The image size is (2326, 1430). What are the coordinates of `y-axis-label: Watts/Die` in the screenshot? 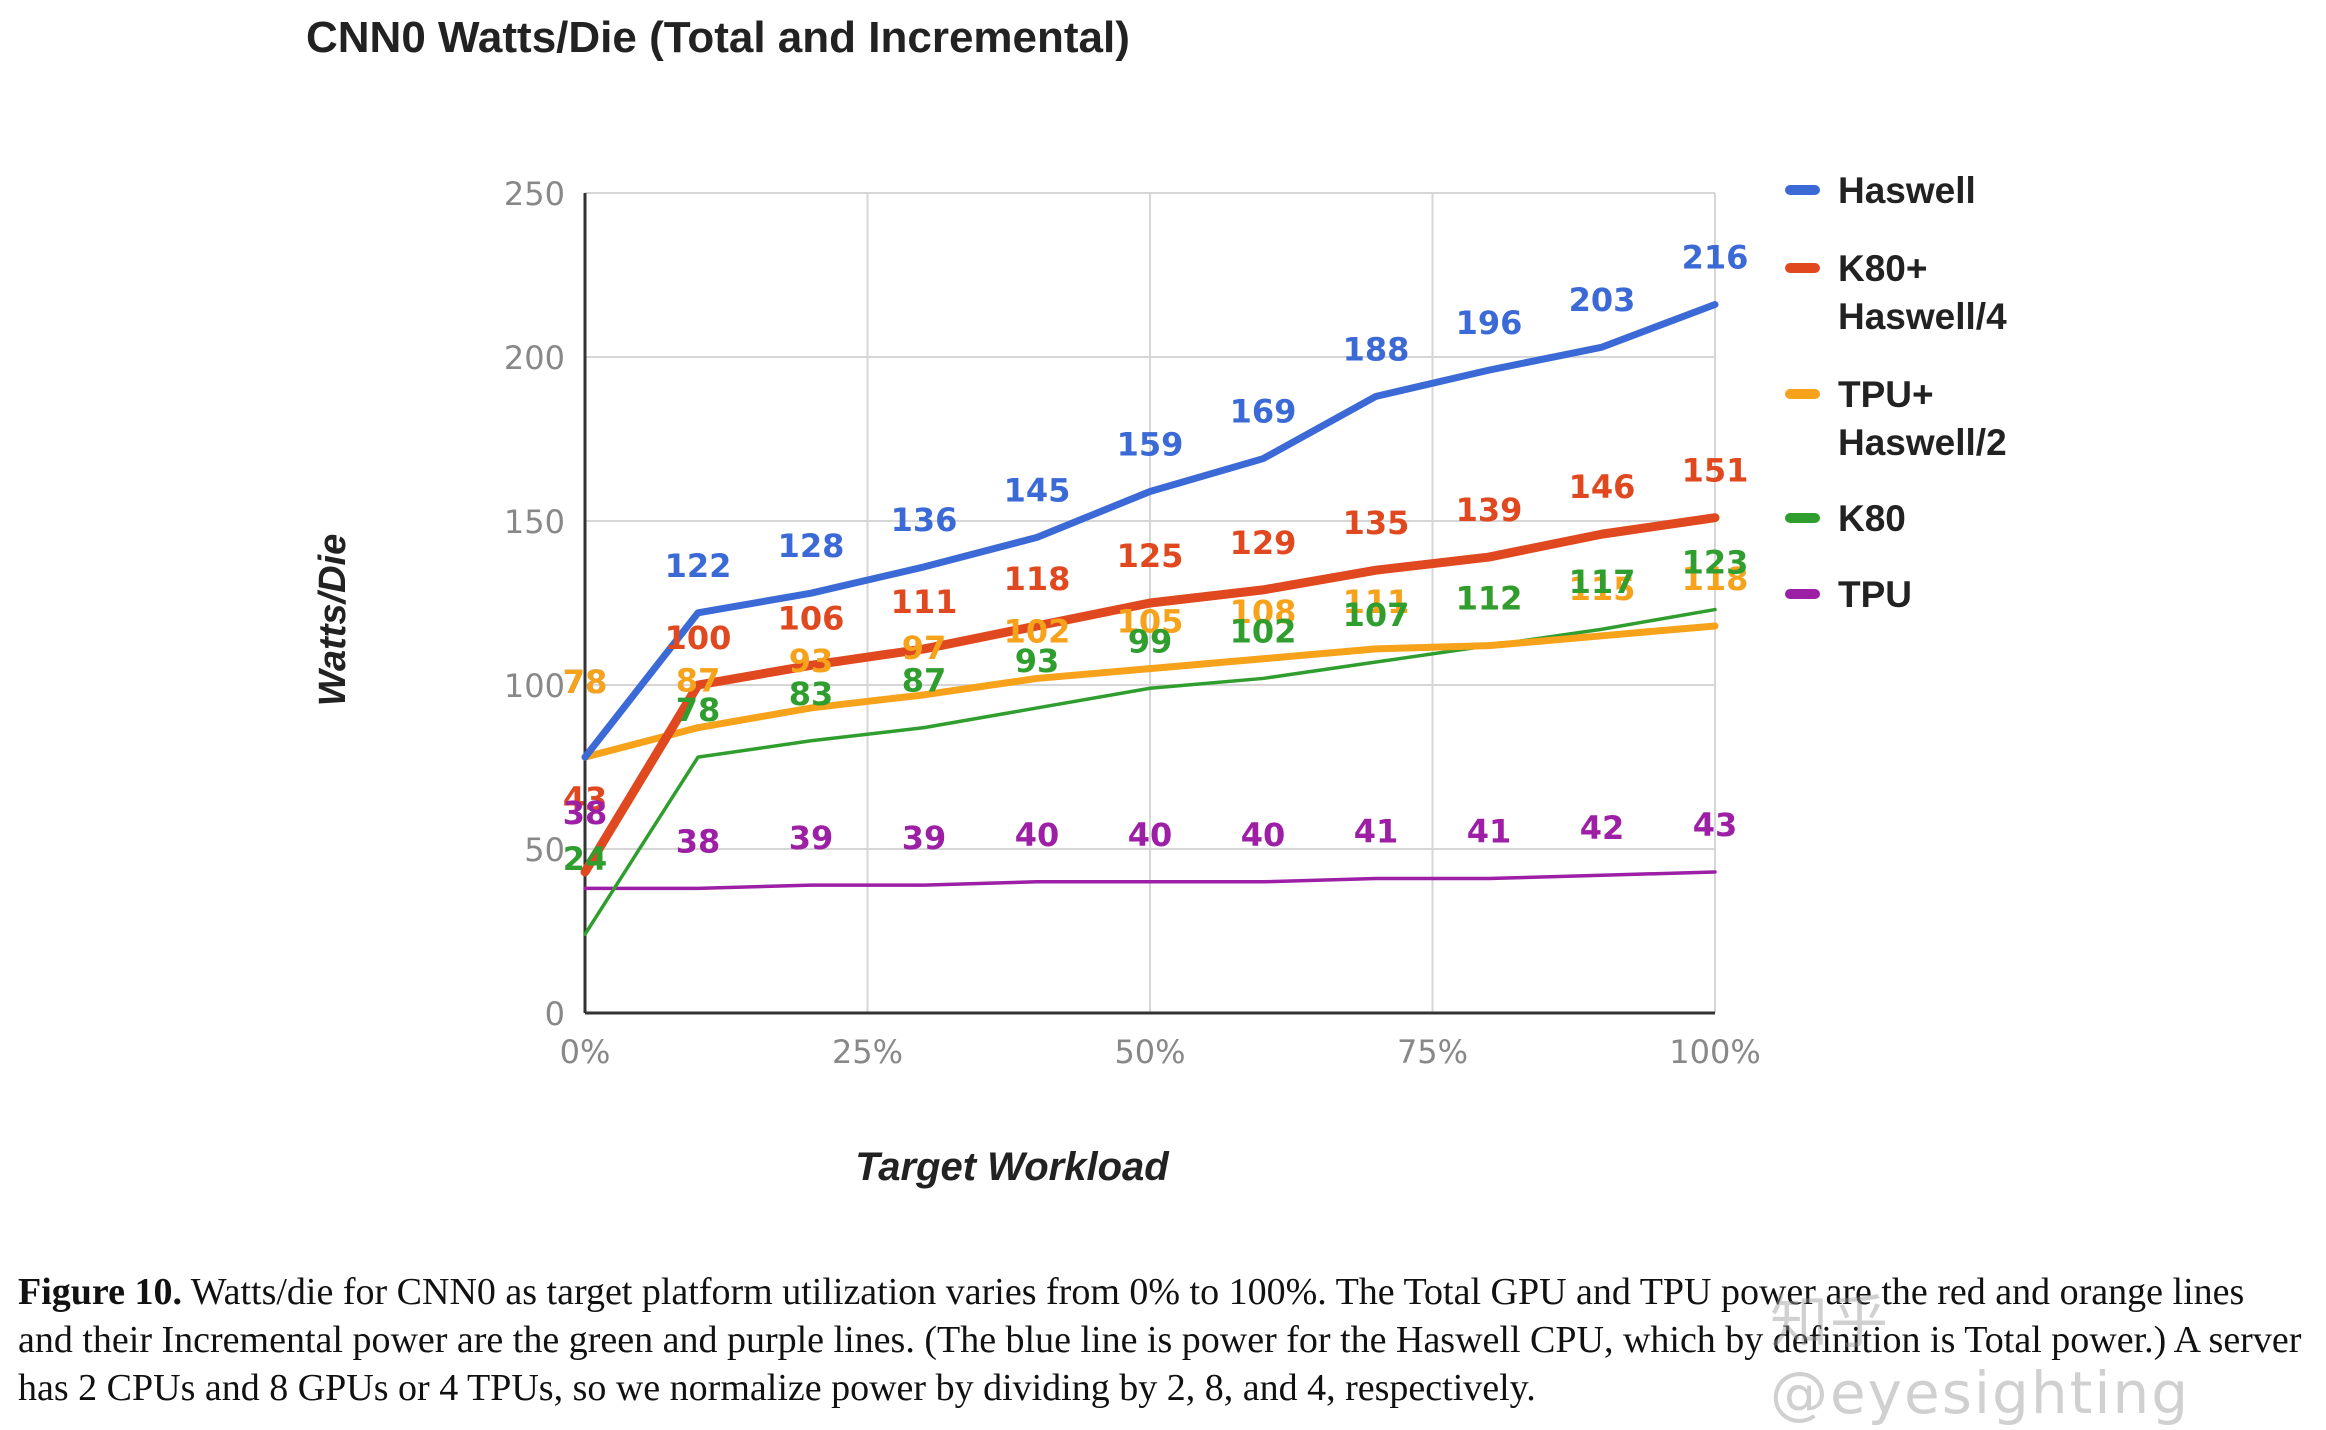 It's located at (333, 620).